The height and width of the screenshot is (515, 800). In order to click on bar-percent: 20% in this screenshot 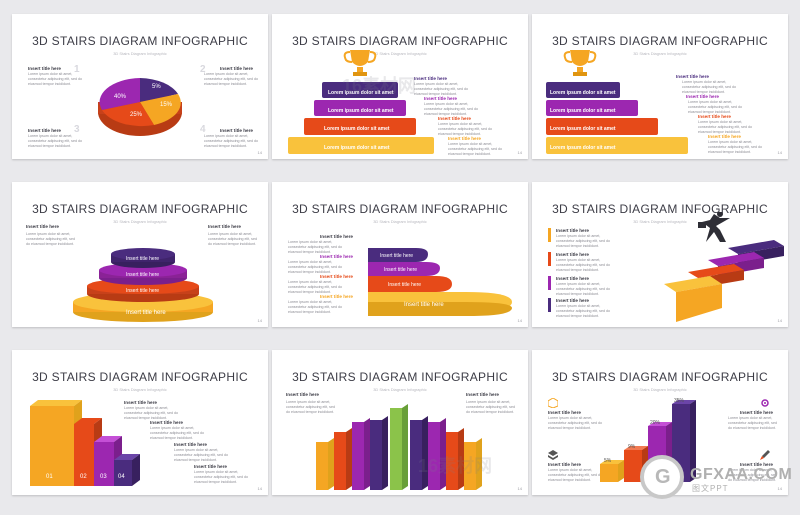, I will do `click(655, 423)`.